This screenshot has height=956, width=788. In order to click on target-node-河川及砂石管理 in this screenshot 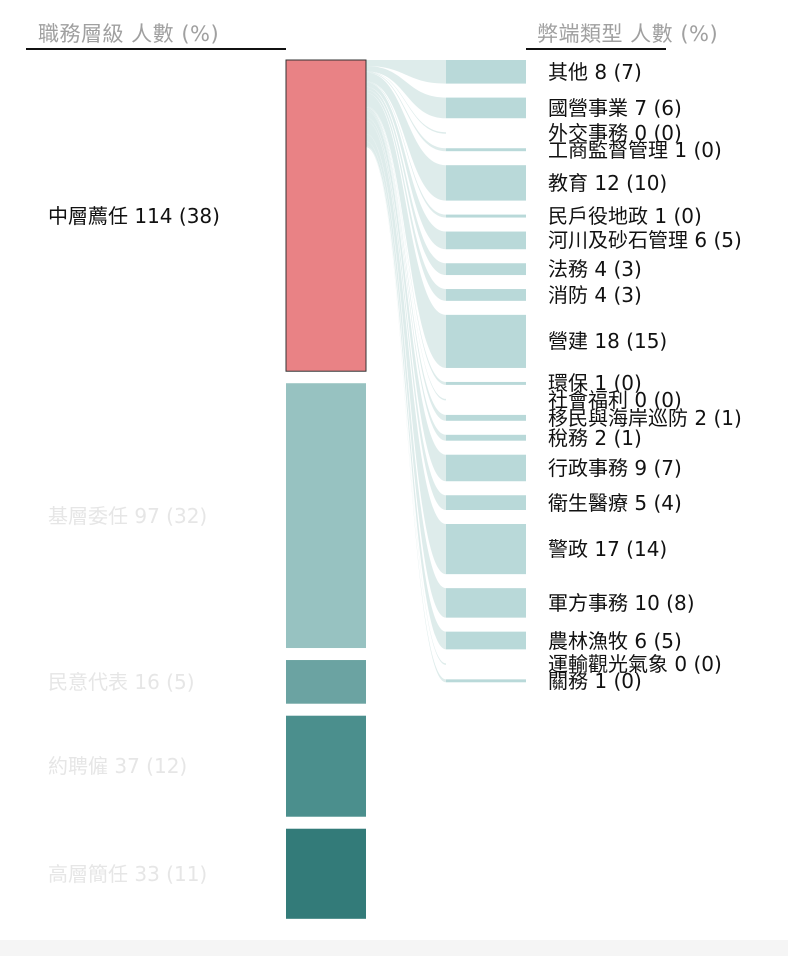, I will do `click(486, 240)`.